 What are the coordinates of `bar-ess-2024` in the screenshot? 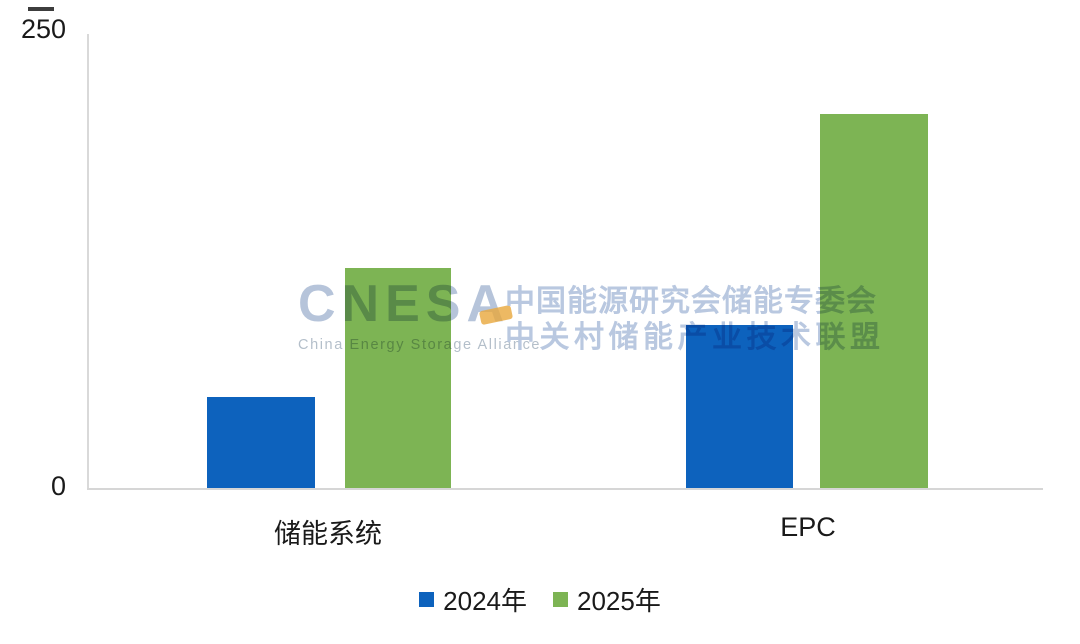 It's located at (261, 442).